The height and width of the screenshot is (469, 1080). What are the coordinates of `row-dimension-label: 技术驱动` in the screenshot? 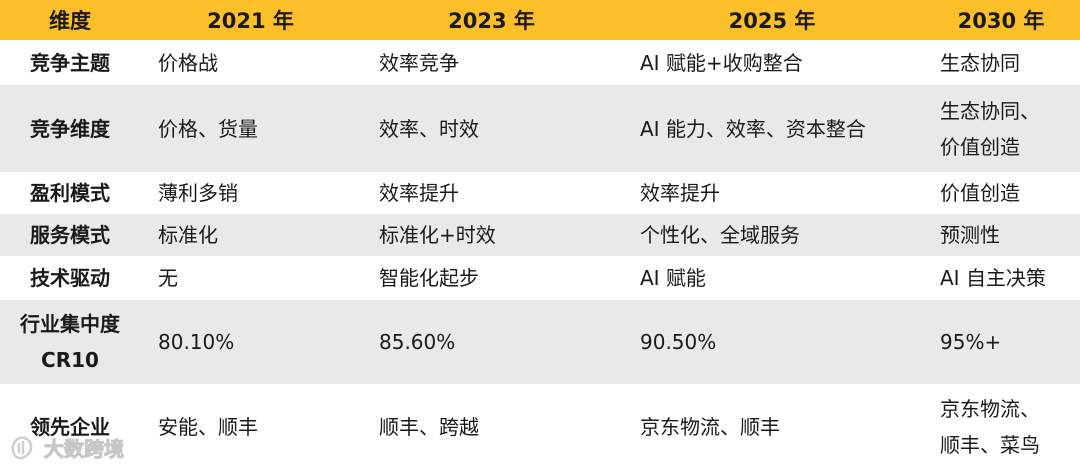 It's located at (70, 278).